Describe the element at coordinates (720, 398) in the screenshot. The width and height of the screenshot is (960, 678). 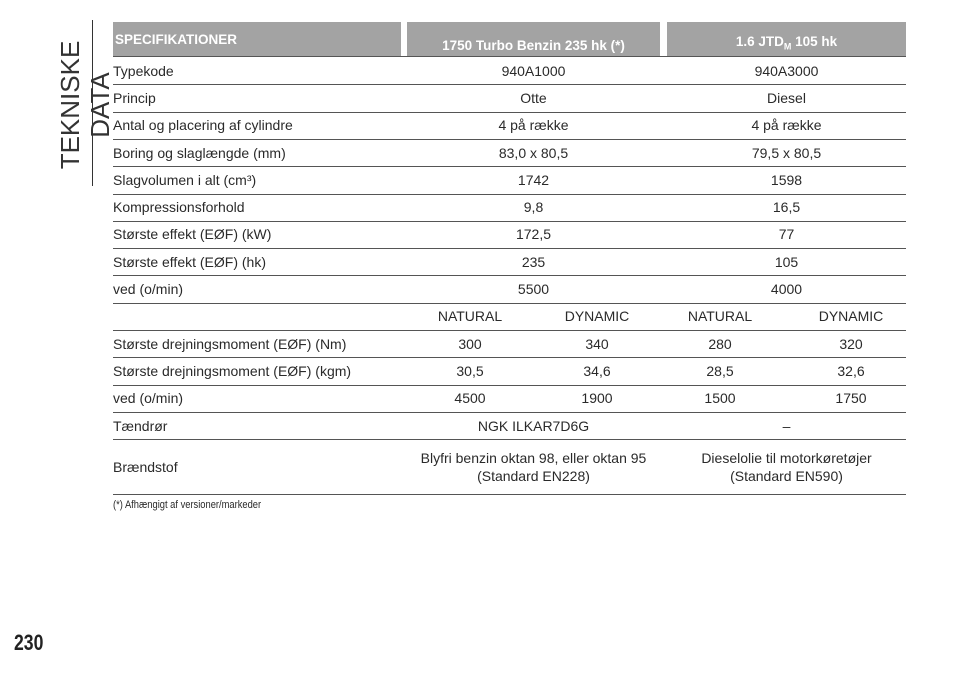
I see `row-value: 1500` at that location.